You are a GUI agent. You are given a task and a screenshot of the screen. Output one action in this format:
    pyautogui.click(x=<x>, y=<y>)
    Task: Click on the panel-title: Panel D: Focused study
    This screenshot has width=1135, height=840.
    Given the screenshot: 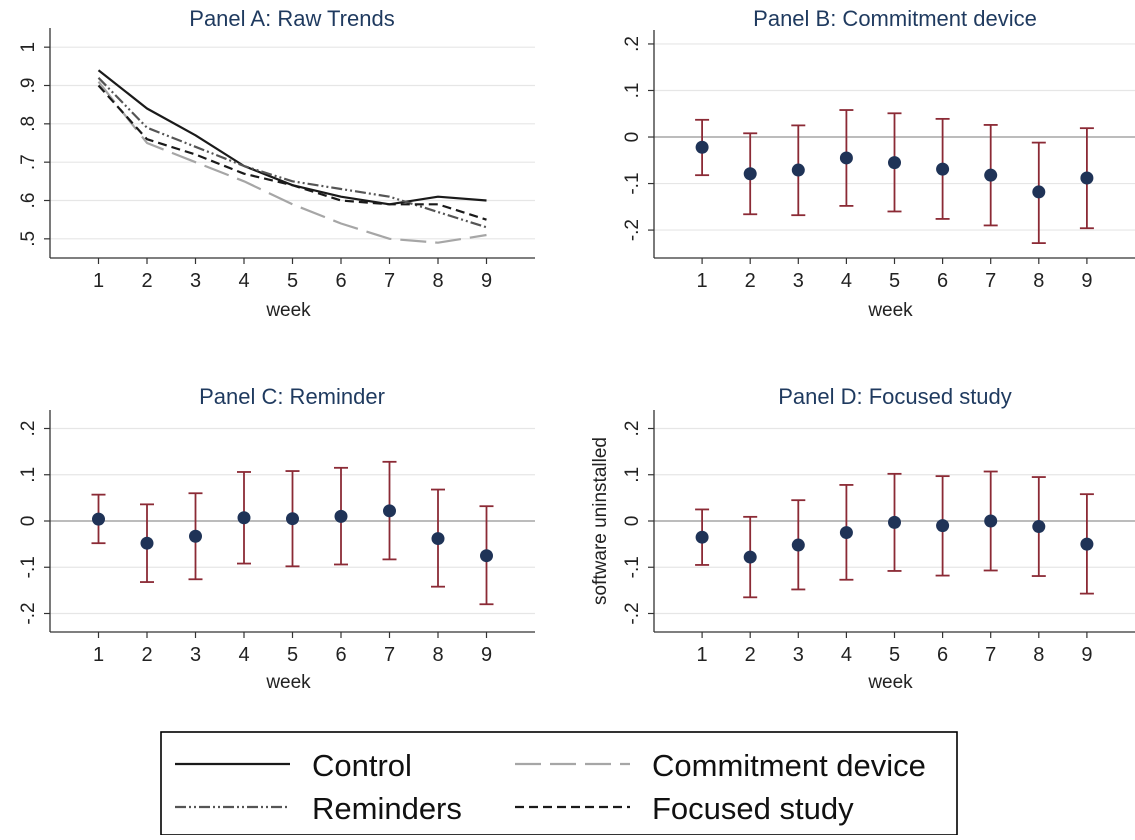 What is the action you would take?
    pyautogui.click(x=895, y=396)
    